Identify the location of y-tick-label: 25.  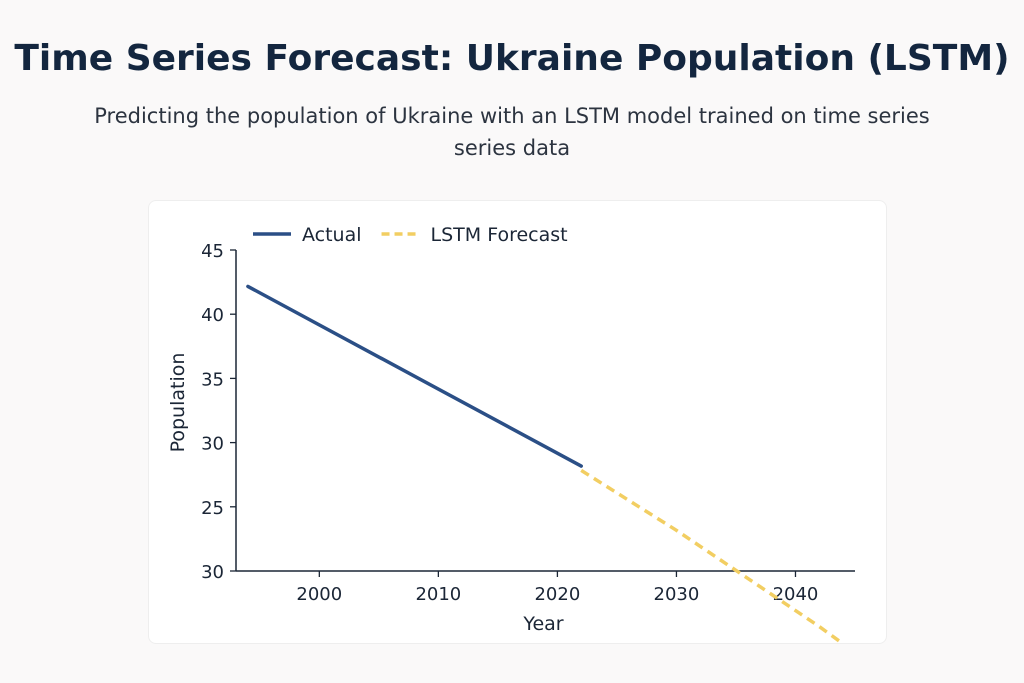
(212, 508).